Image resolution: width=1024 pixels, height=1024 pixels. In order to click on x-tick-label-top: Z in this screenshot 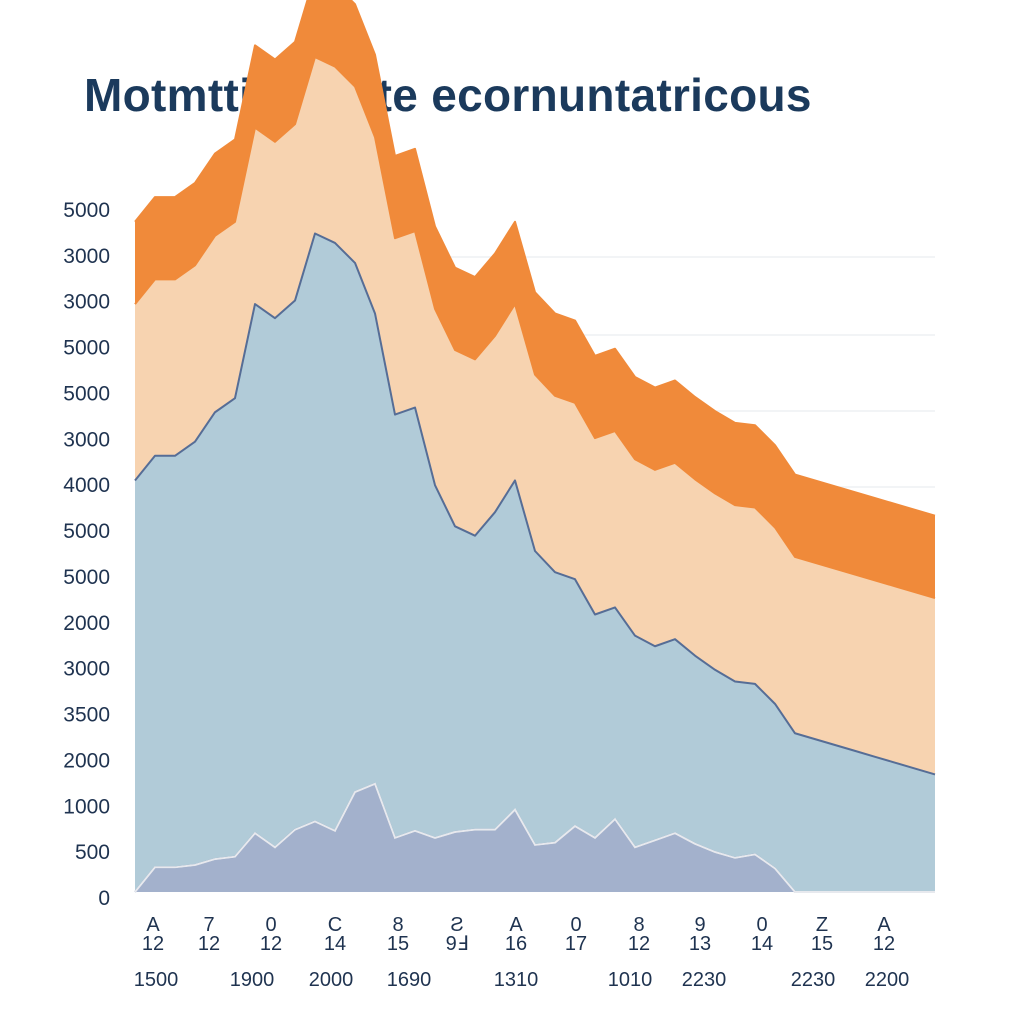, I will do `click(822, 925)`.